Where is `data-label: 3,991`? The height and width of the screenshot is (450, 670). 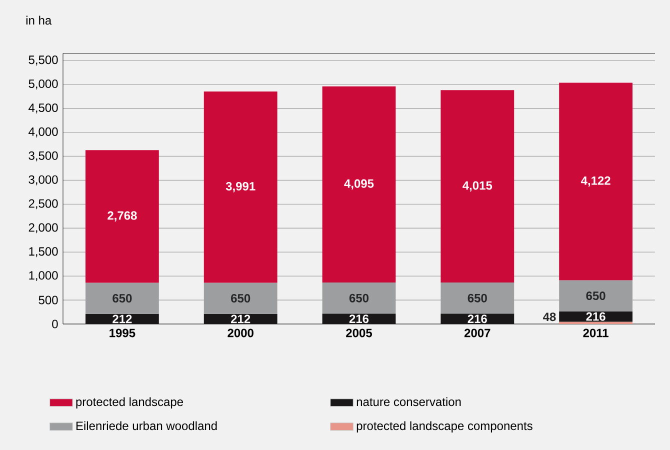 data-label: 3,991 is located at coordinates (241, 187).